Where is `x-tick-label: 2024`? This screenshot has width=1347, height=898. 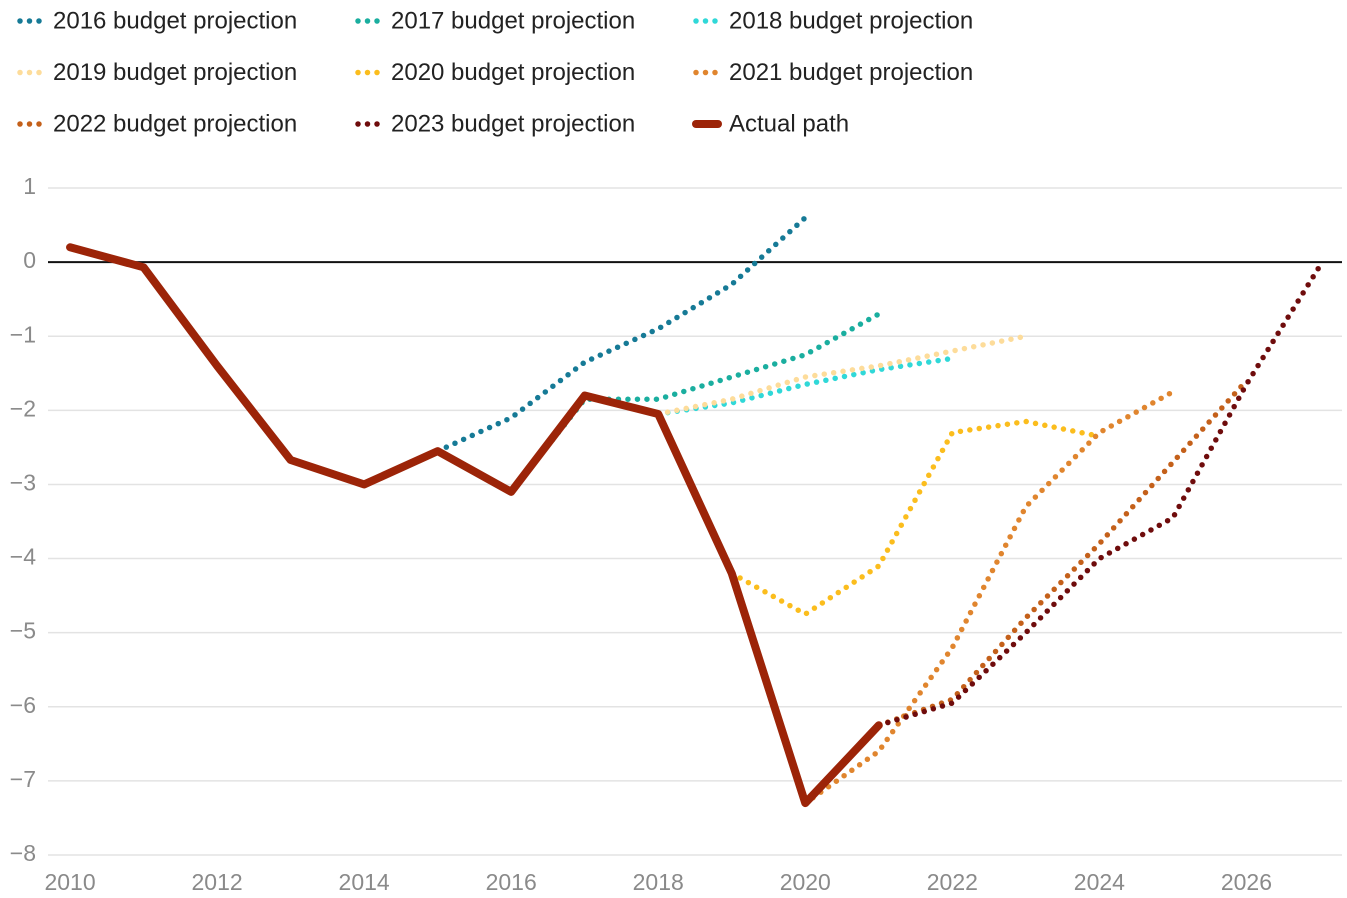
x-tick-label: 2024 is located at coordinates (1099, 882).